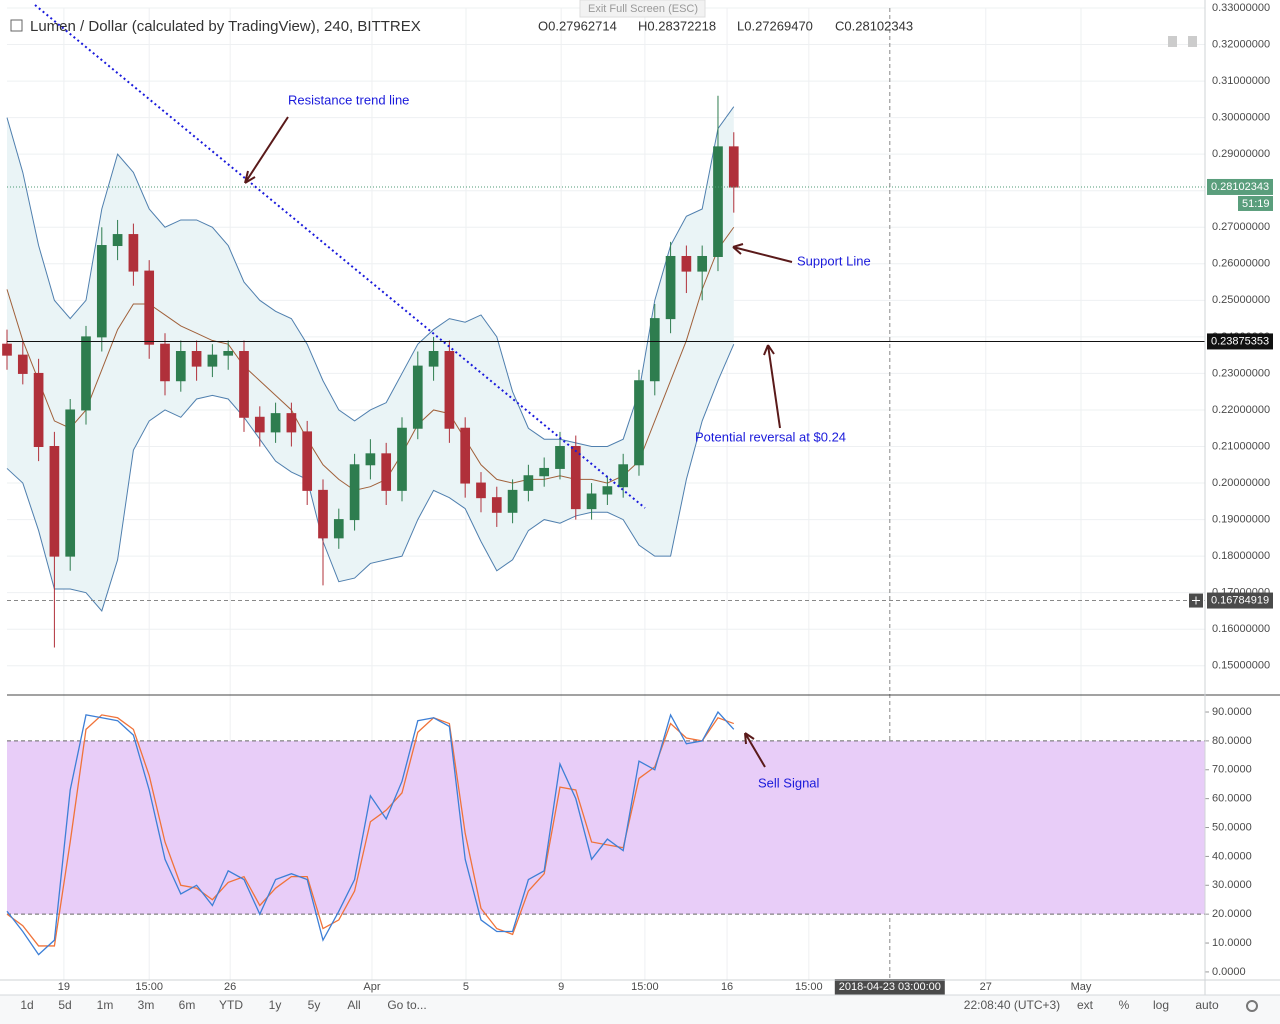 The height and width of the screenshot is (1024, 1280). I want to click on ohlc-value: H0.28372218, so click(677, 25).